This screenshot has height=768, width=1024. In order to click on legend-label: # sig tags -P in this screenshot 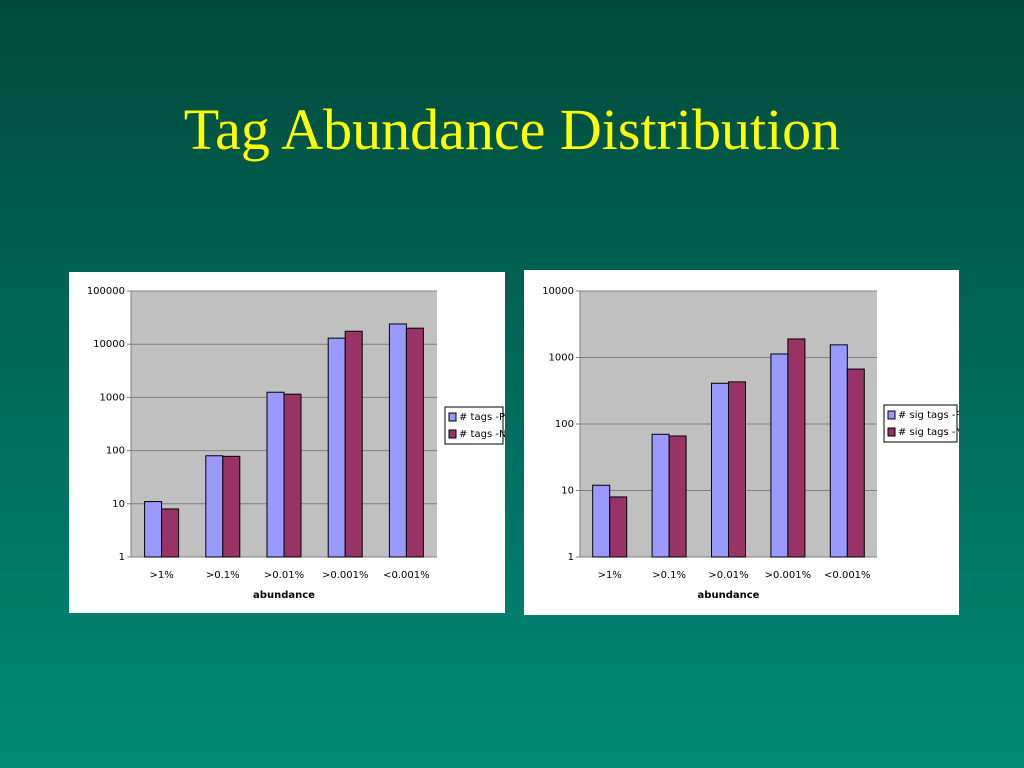, I will do `click(928, 415)`.